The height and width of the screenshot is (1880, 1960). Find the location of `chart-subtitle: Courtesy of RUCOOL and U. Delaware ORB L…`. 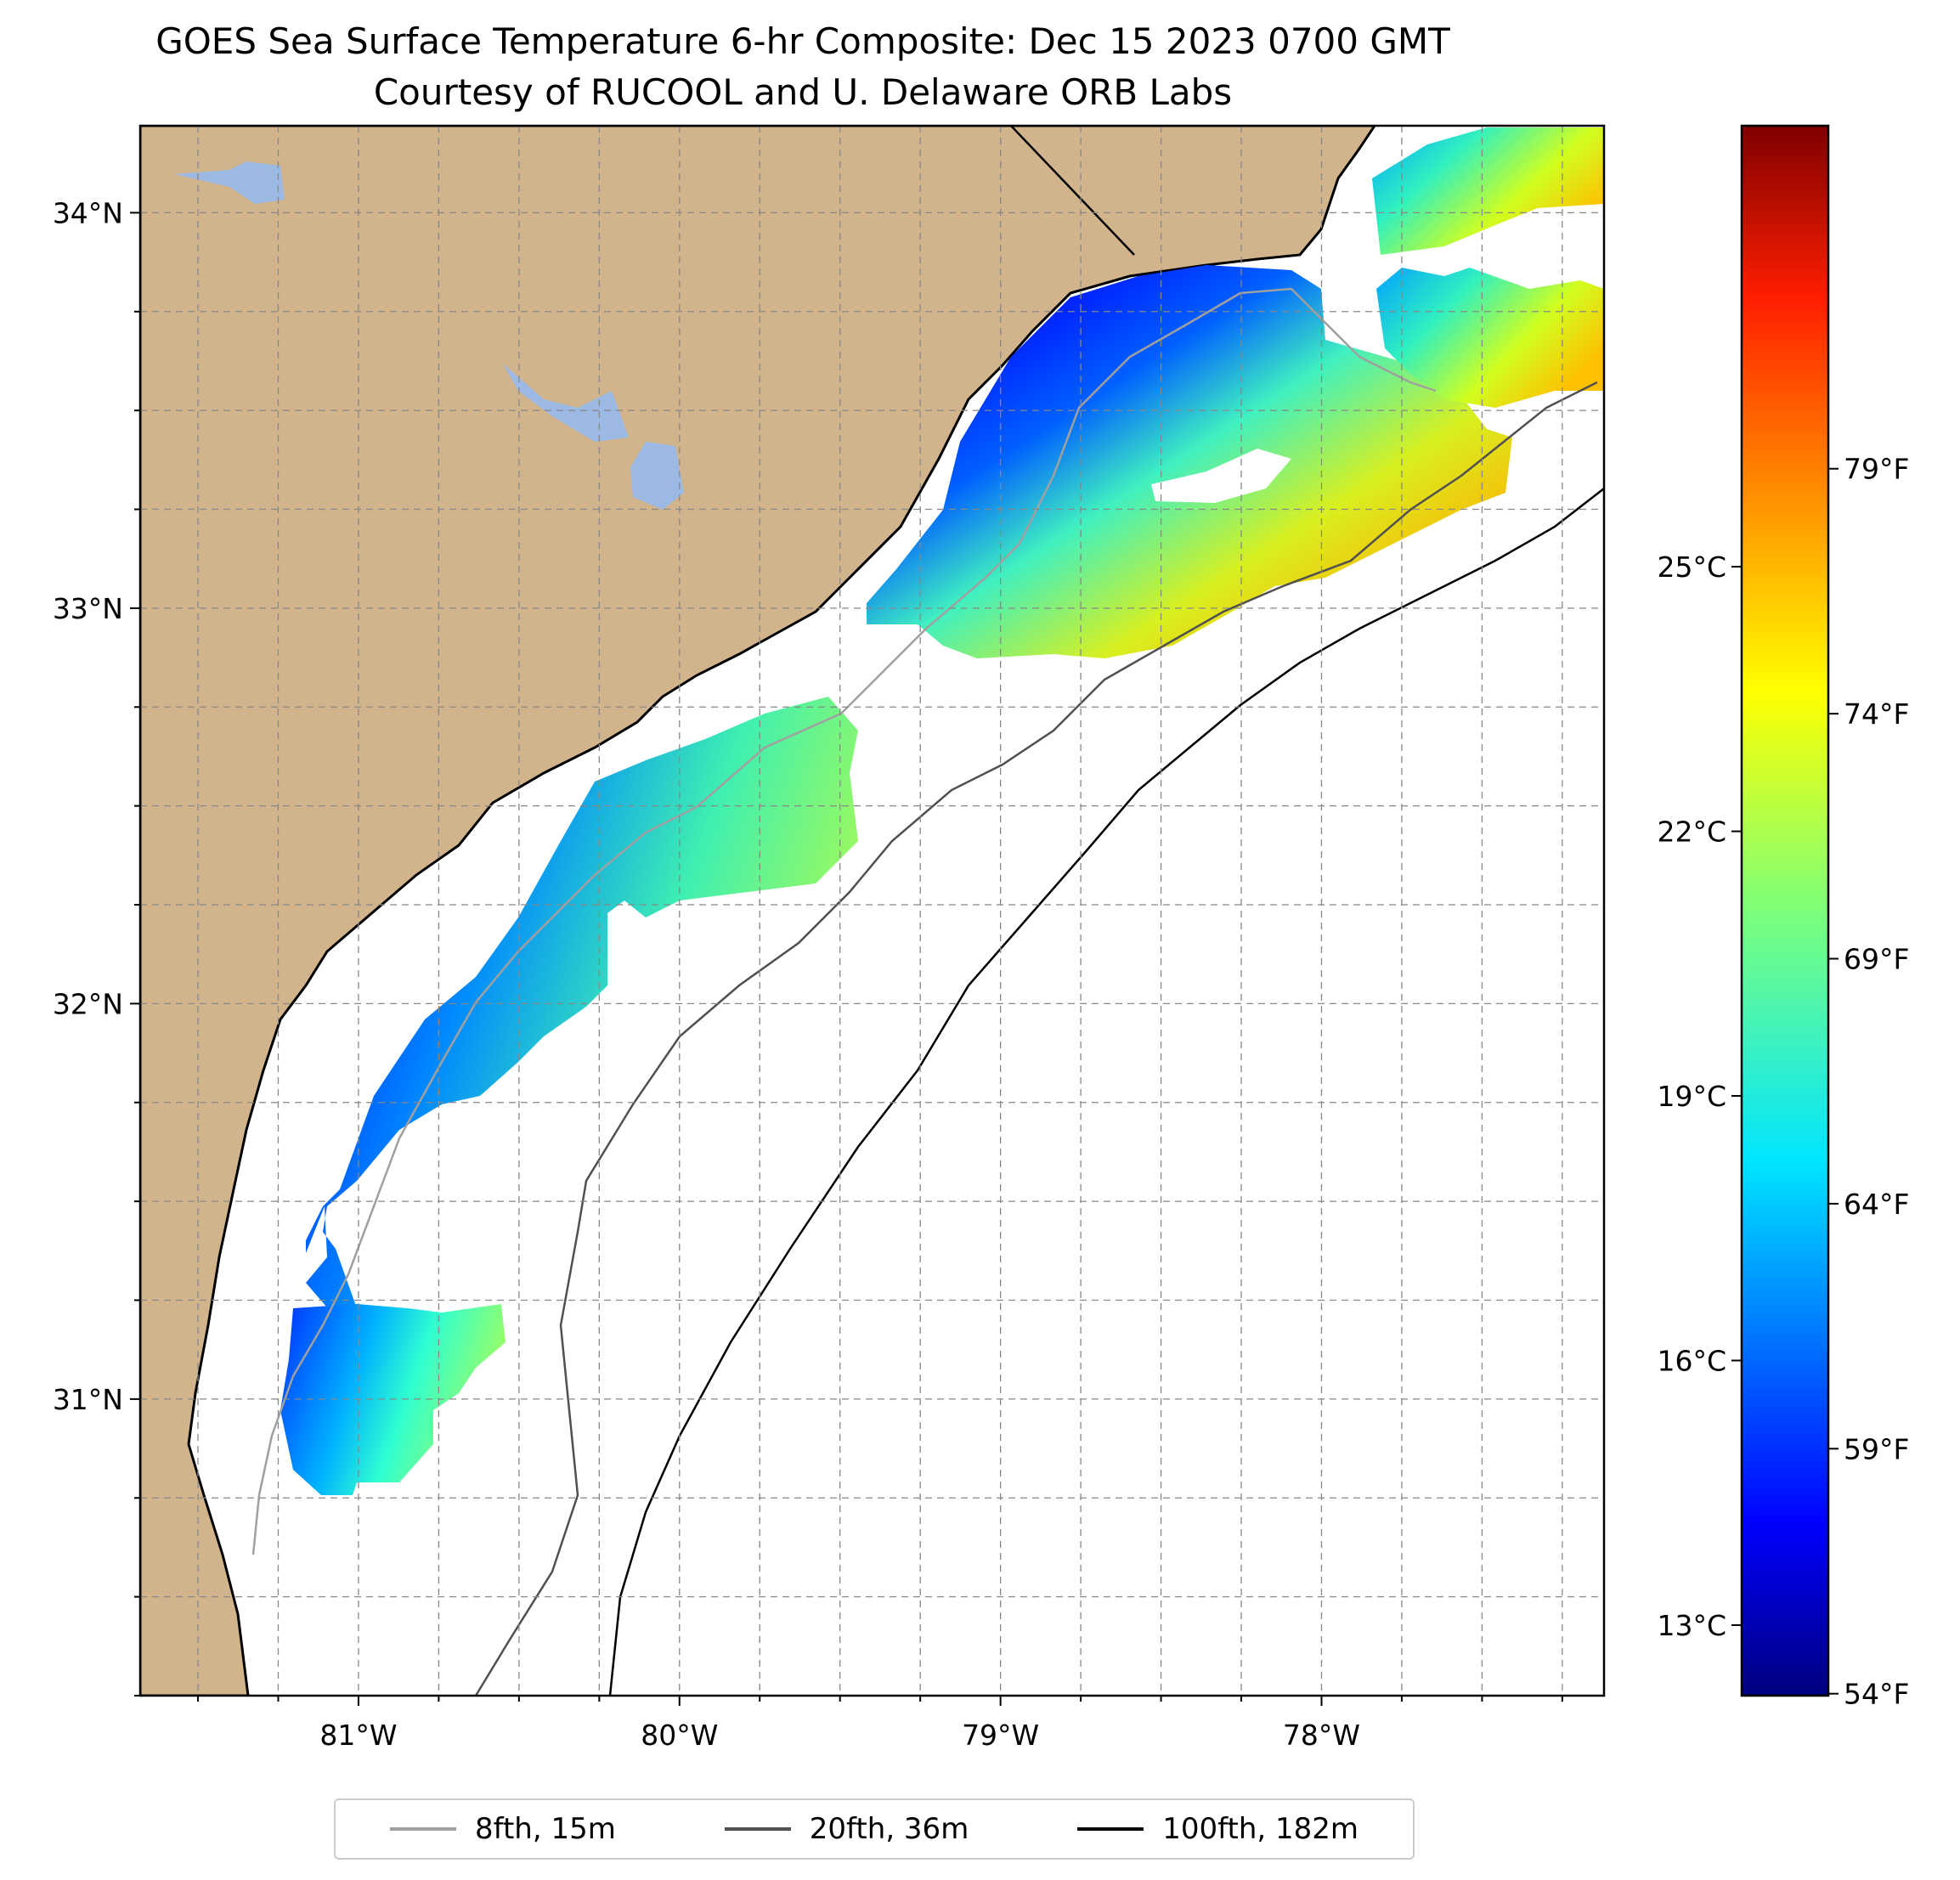

chart-subtitle: Courtesy of RUCOOL and U. Delaware ORB L… is located at coordinates (803, 92).